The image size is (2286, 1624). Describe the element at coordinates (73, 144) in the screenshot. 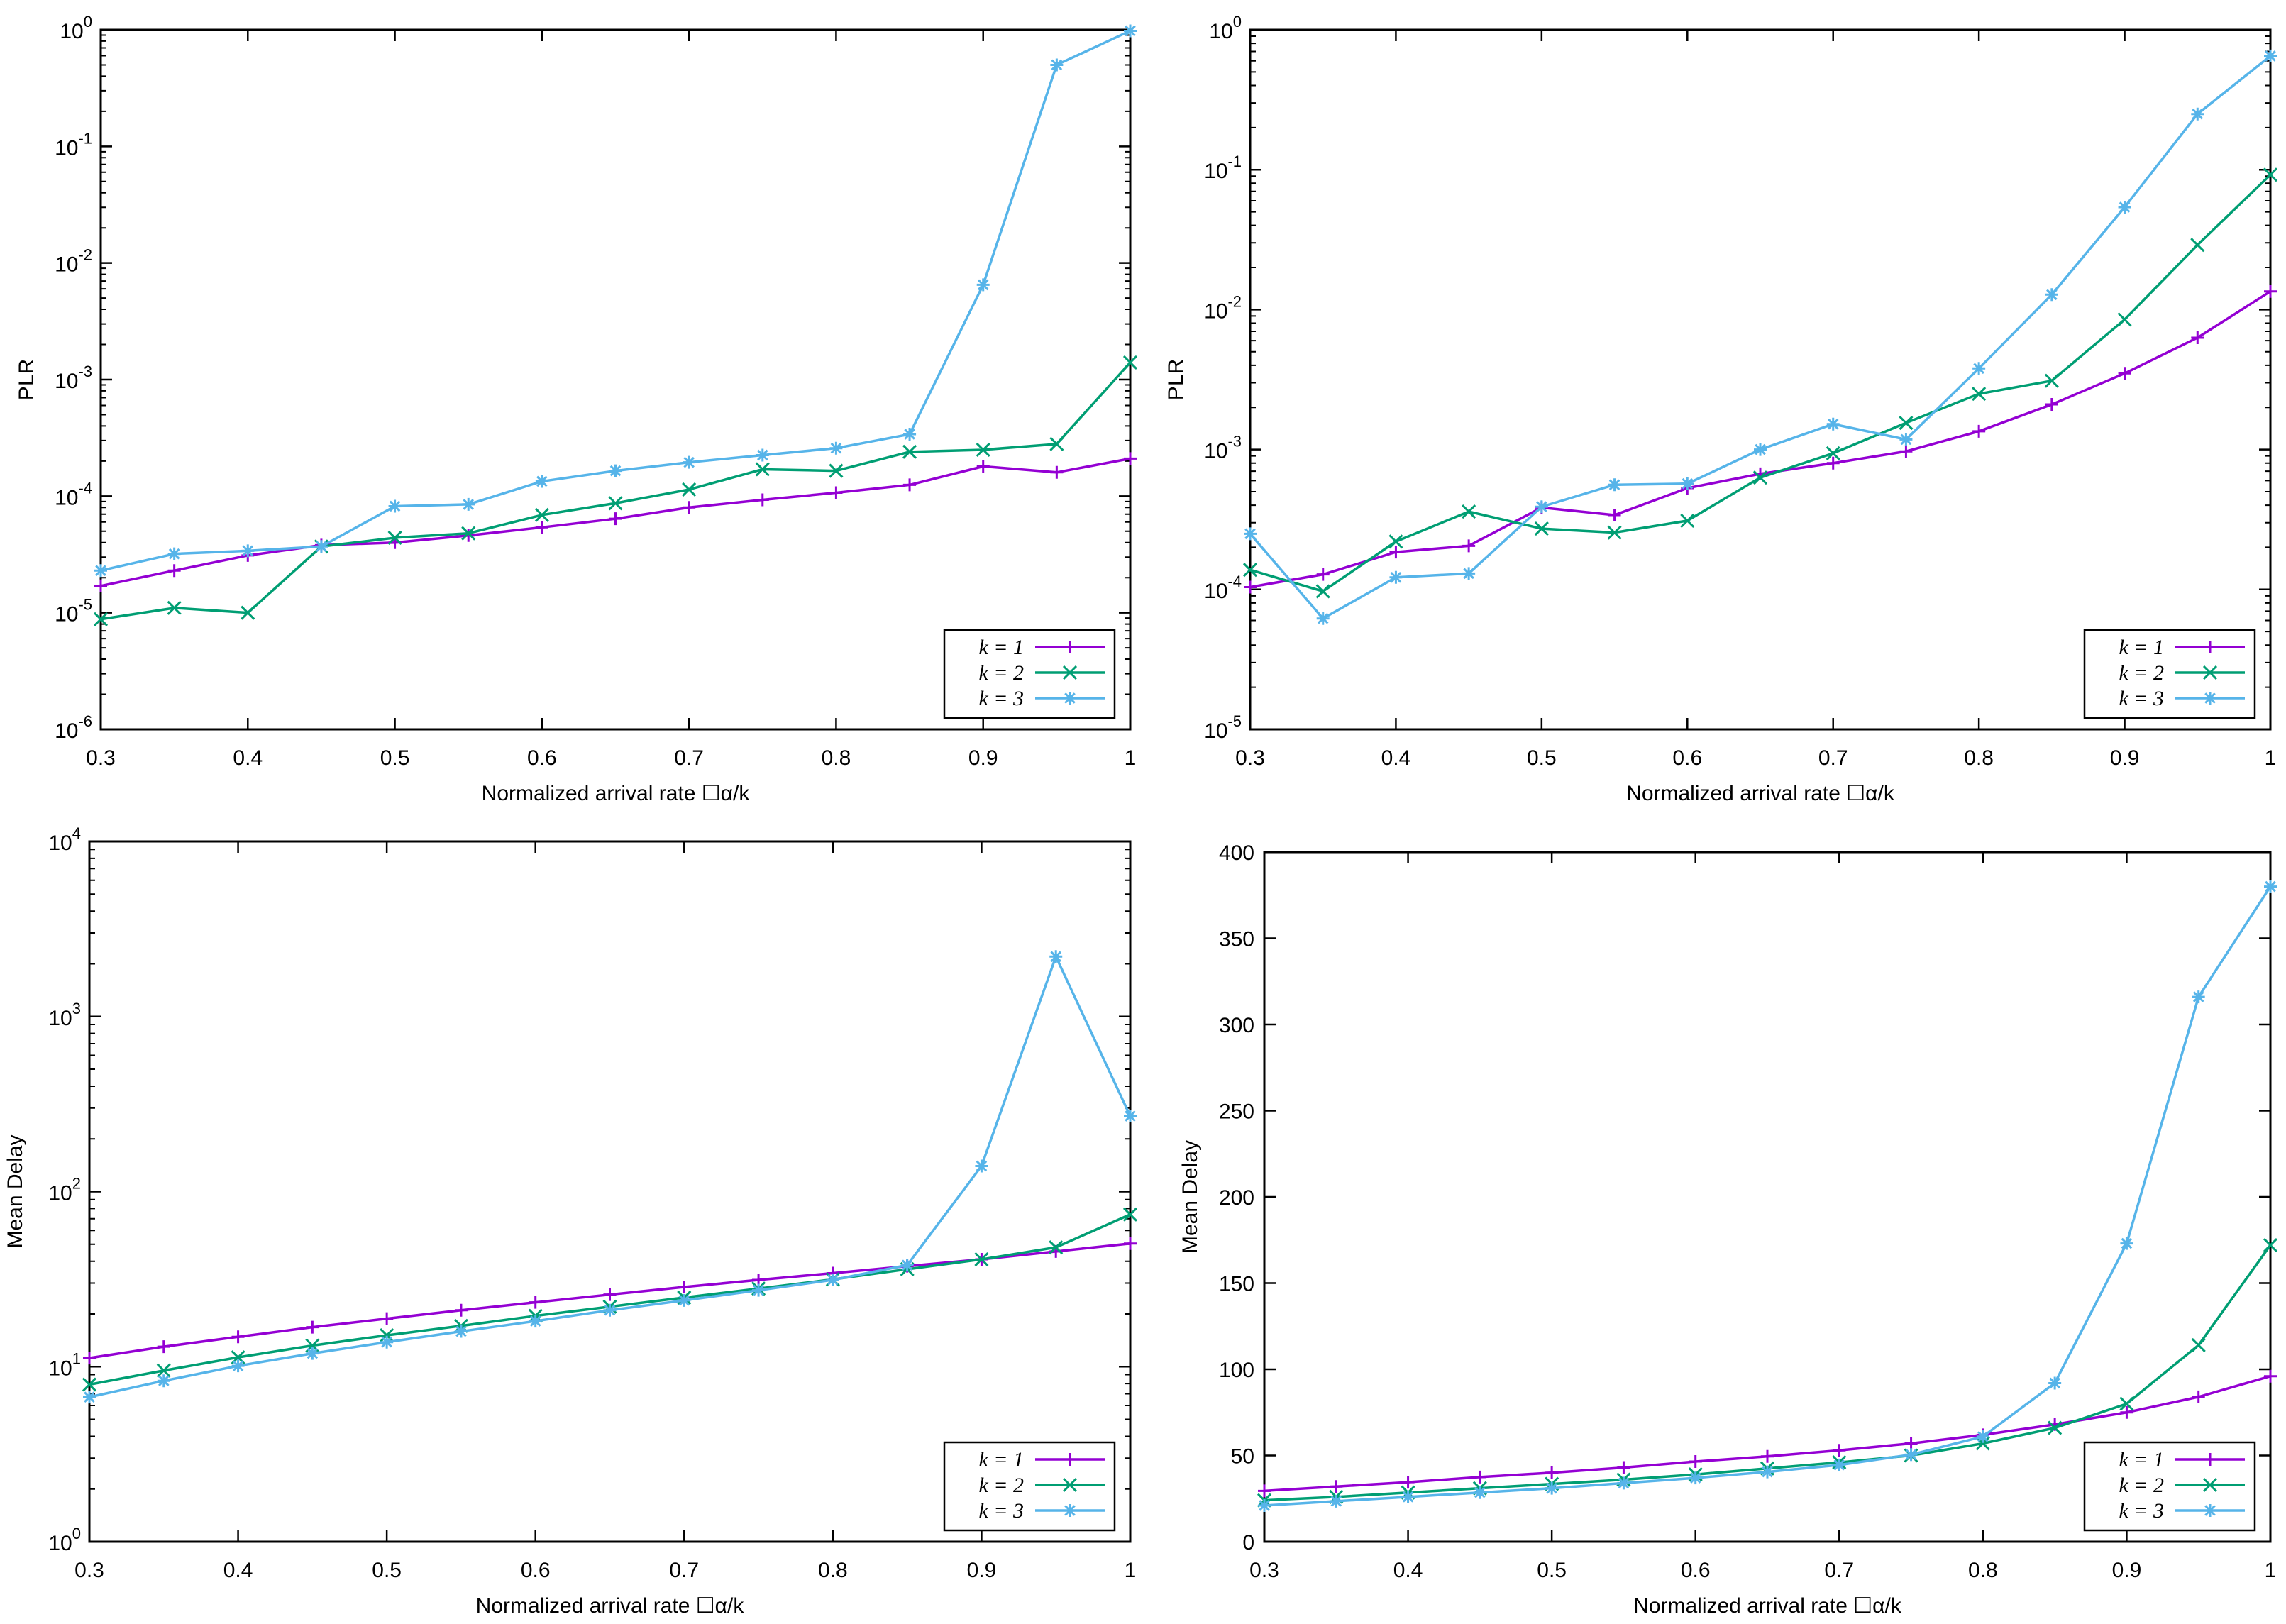

I see `y-tick-label: 10⁻¹` at that location.